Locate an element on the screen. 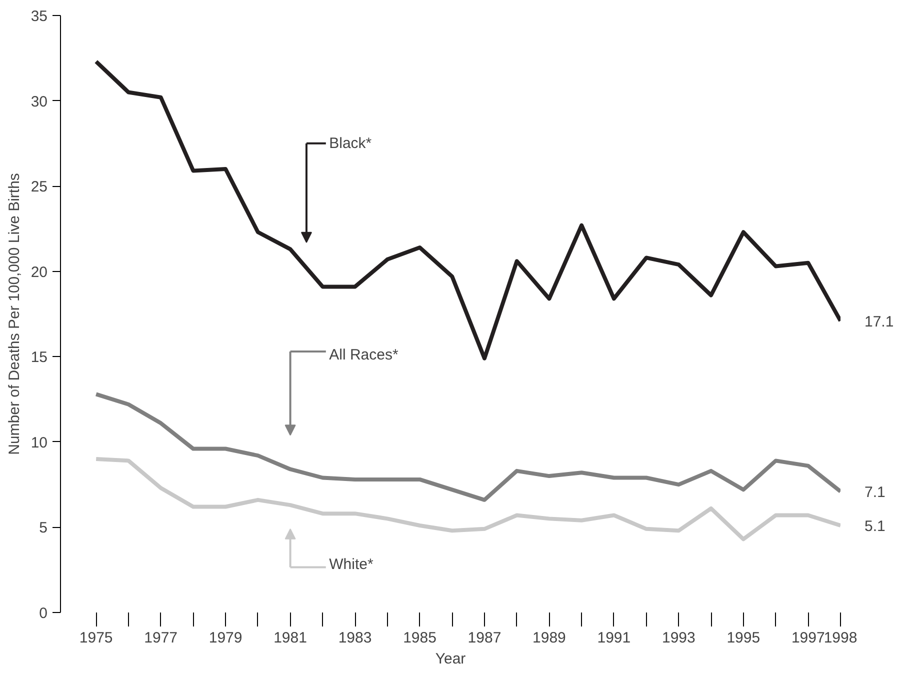 The image size is (905, 675). x-tick-label: 1995 is located at coordinates (743, 638).